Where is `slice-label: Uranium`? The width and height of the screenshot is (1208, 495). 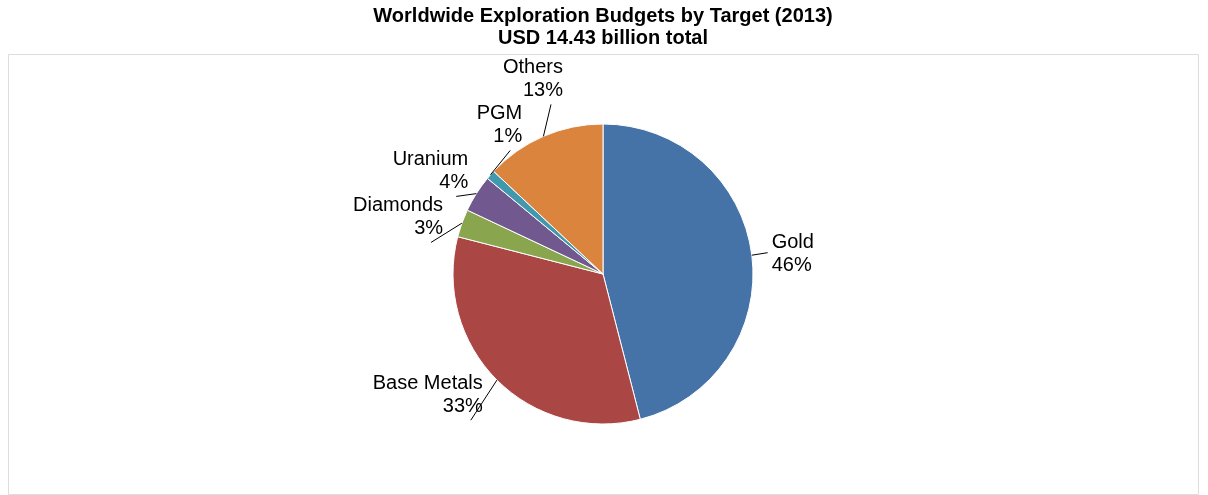
slice-label: Uranium is located at coordinates (430, 158).